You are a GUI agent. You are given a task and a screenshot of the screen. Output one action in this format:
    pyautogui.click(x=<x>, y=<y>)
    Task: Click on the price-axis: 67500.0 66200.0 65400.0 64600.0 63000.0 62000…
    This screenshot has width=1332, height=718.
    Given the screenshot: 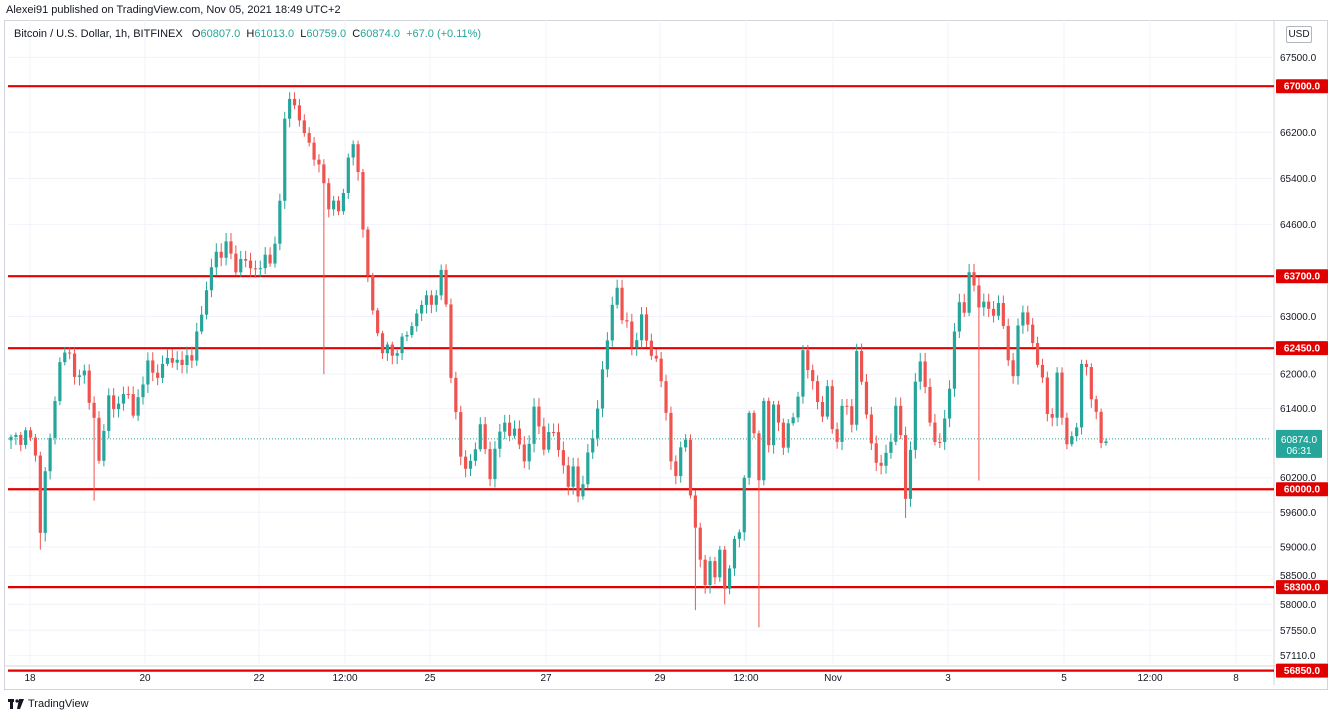 What is the action you would take?
    pyautogui.click(x=1298, y=357)
    